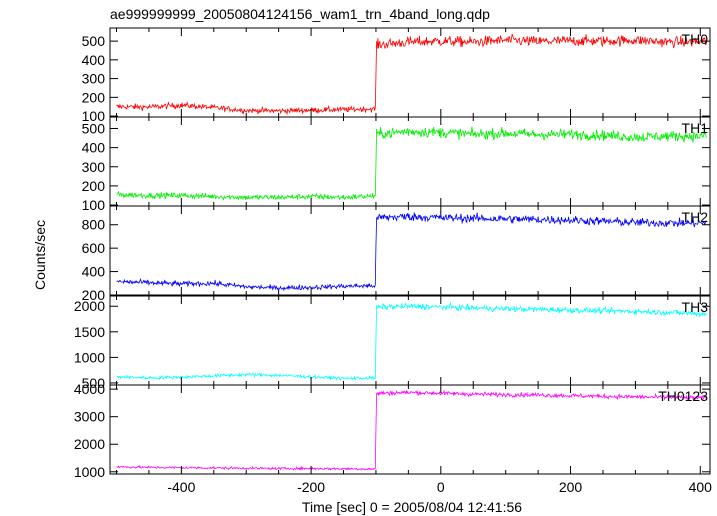  Describe the element at coordinates (701, 487) in the screenshot. I see `x-tick-label: 400` at that location.